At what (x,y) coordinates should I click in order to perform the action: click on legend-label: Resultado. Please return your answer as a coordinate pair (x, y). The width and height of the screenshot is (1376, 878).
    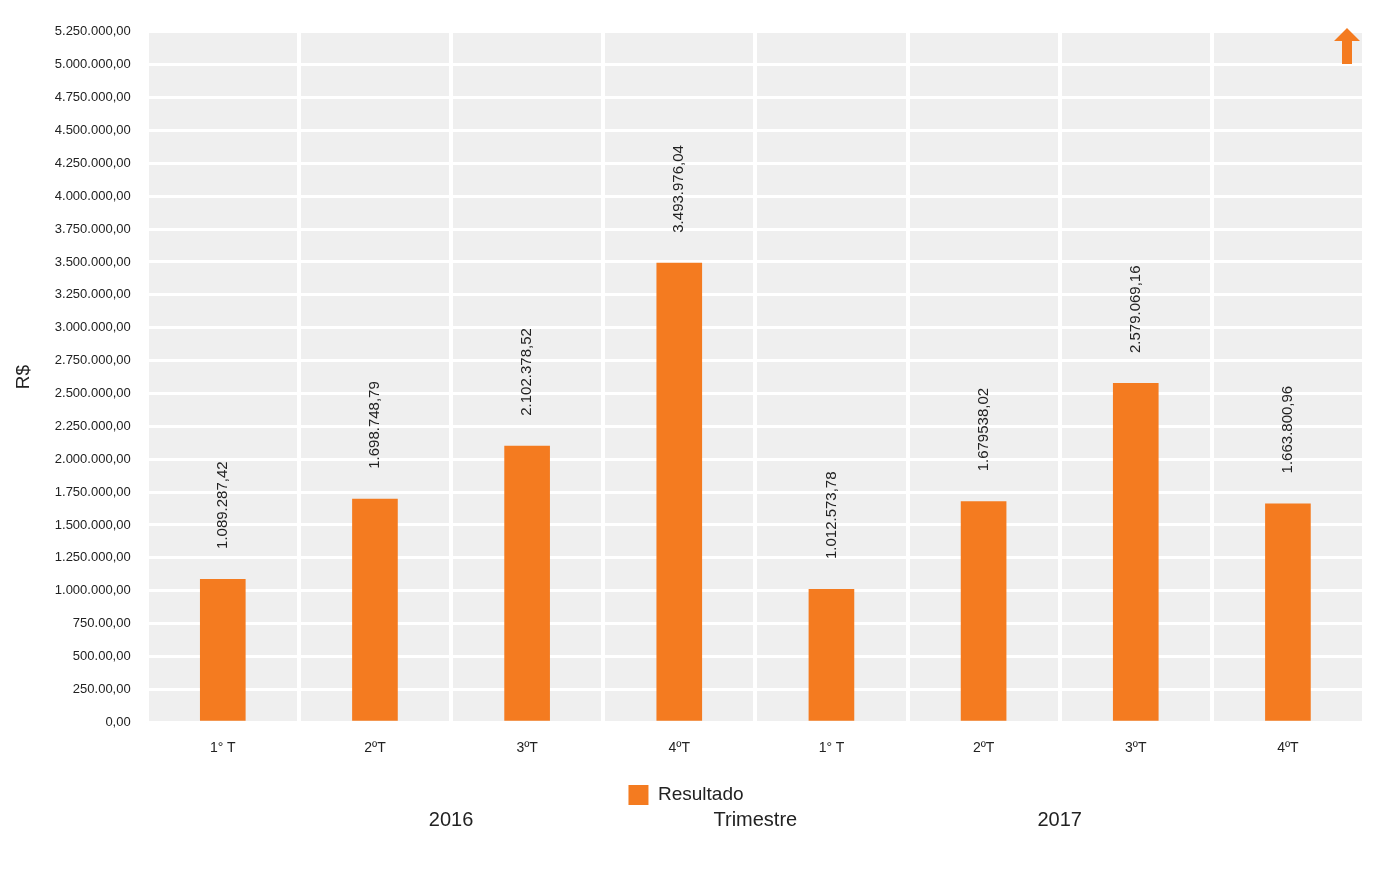
    Looking at the image, I should click on (700, 794).